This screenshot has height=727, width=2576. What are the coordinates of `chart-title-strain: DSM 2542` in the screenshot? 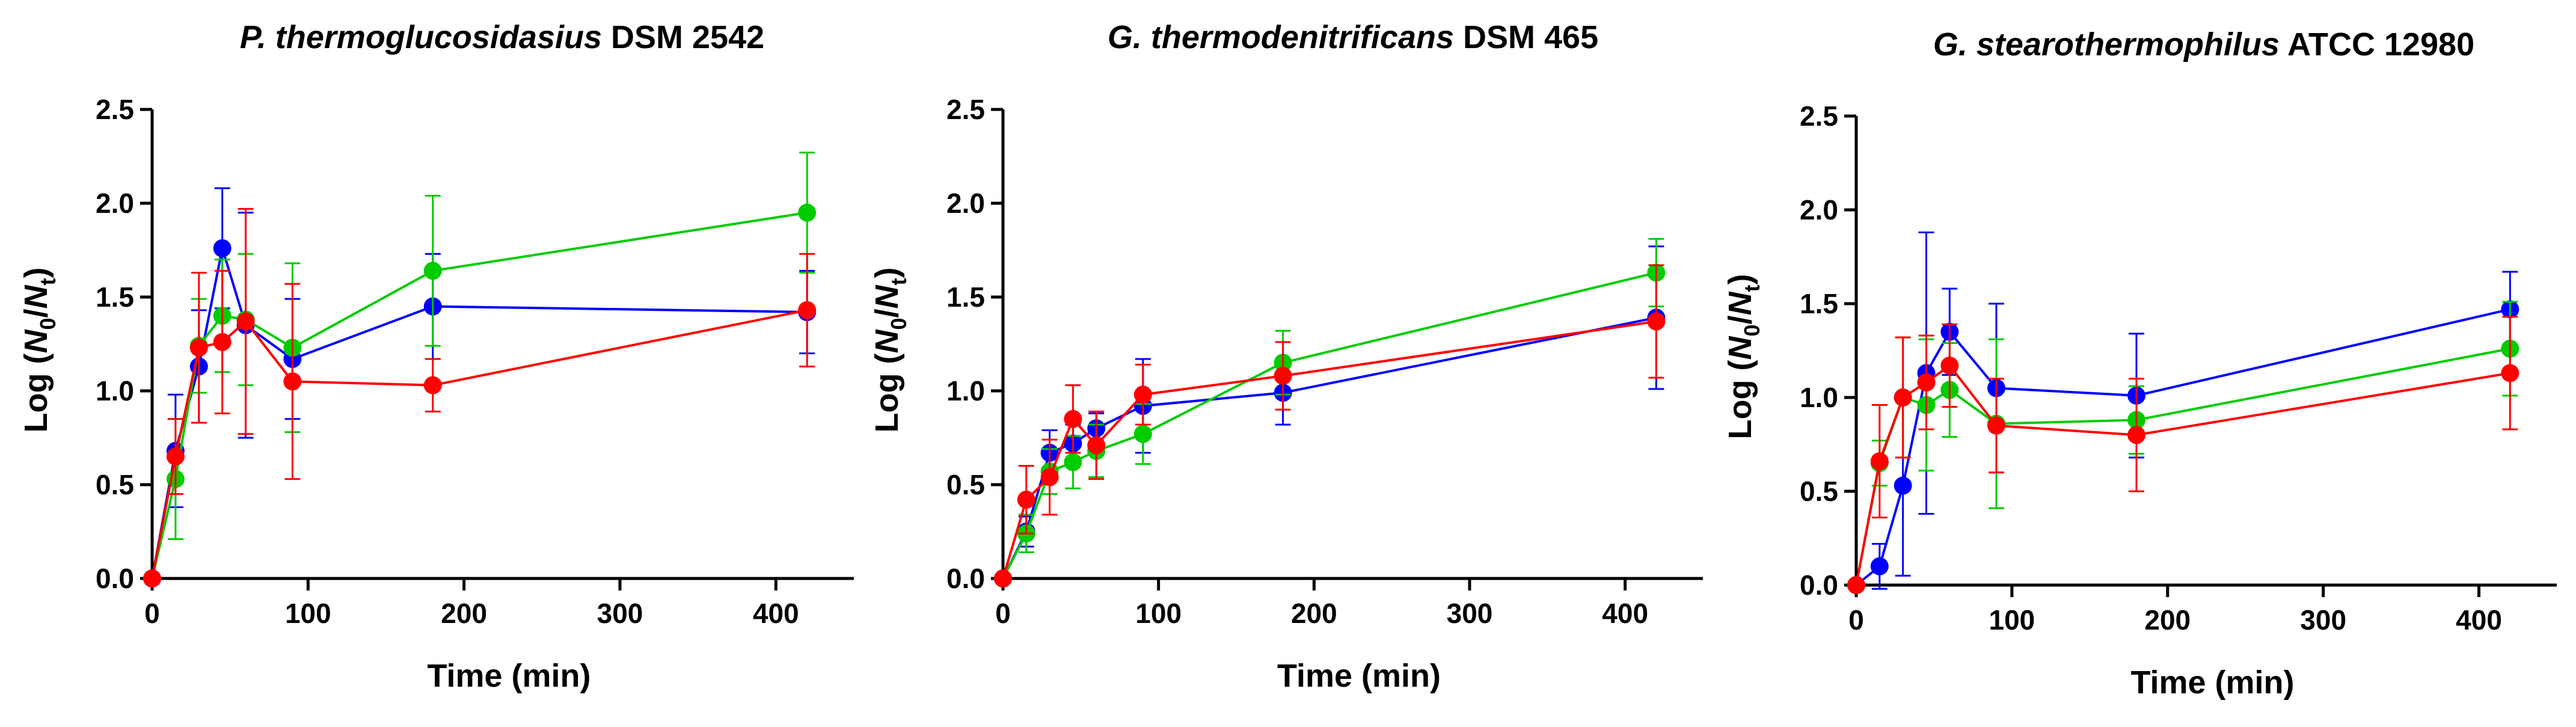 It's located at (683, 37).